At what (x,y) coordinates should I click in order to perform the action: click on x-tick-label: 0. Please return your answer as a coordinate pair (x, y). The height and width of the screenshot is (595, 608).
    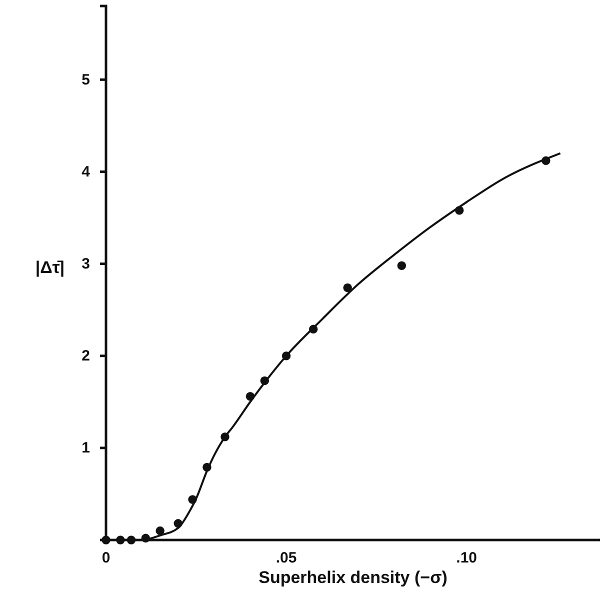
    Looking at the image, I should click on (106, 558).